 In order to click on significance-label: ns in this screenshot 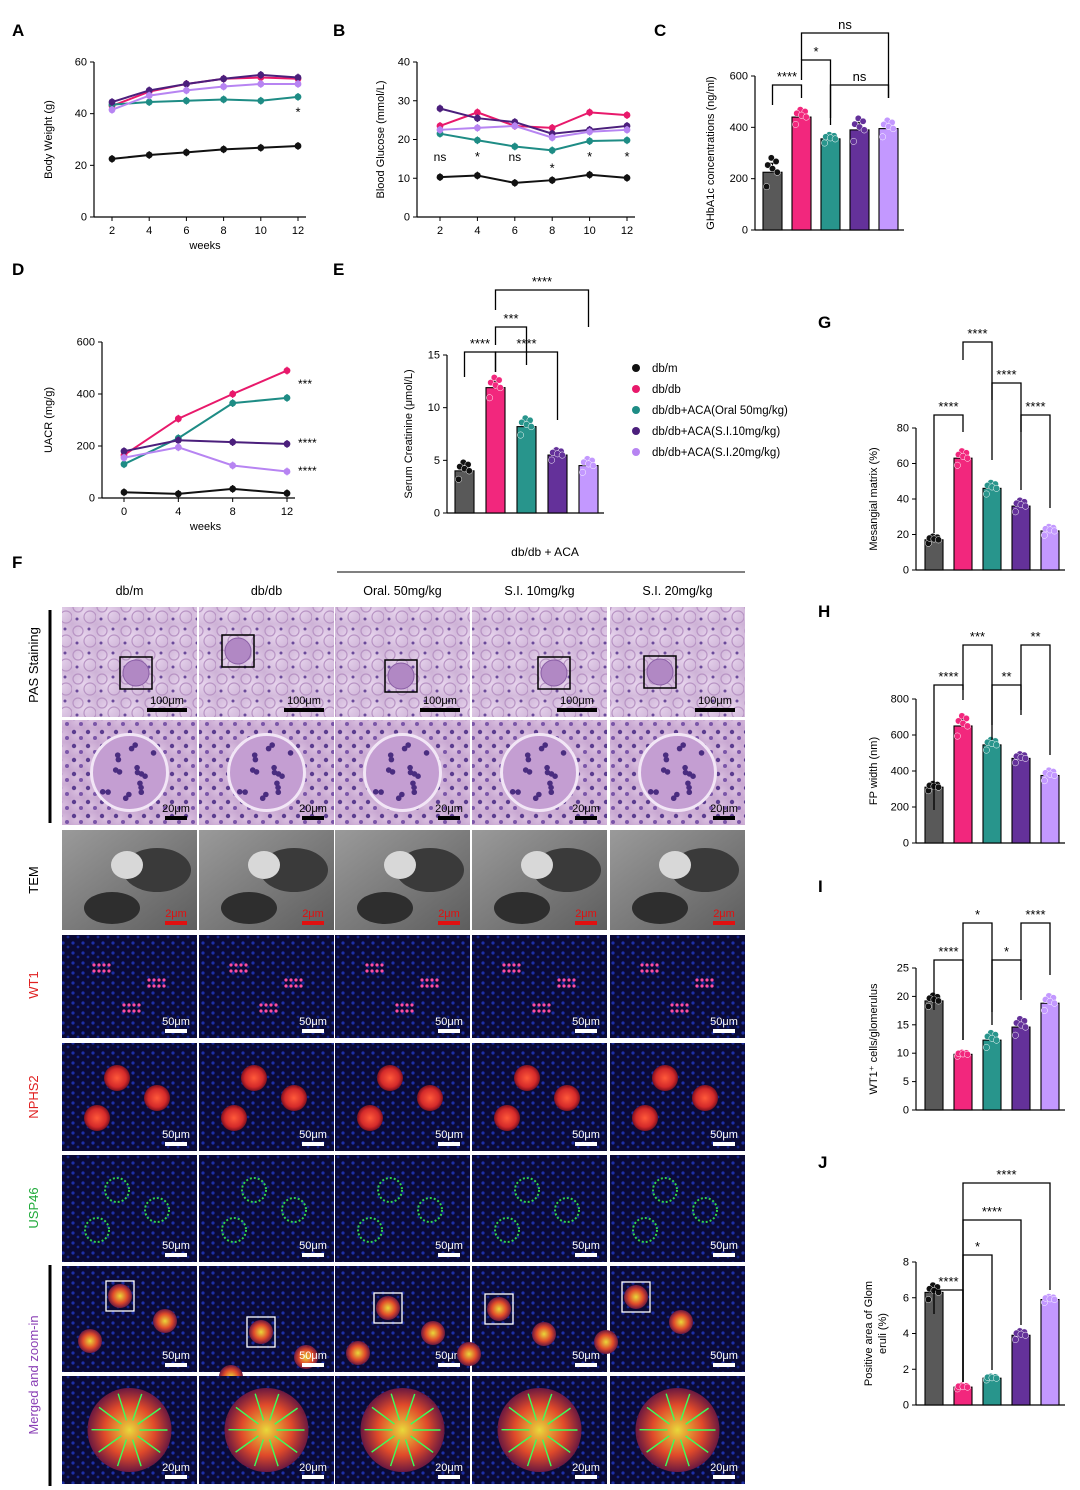, I will do `click(845, 24)`.